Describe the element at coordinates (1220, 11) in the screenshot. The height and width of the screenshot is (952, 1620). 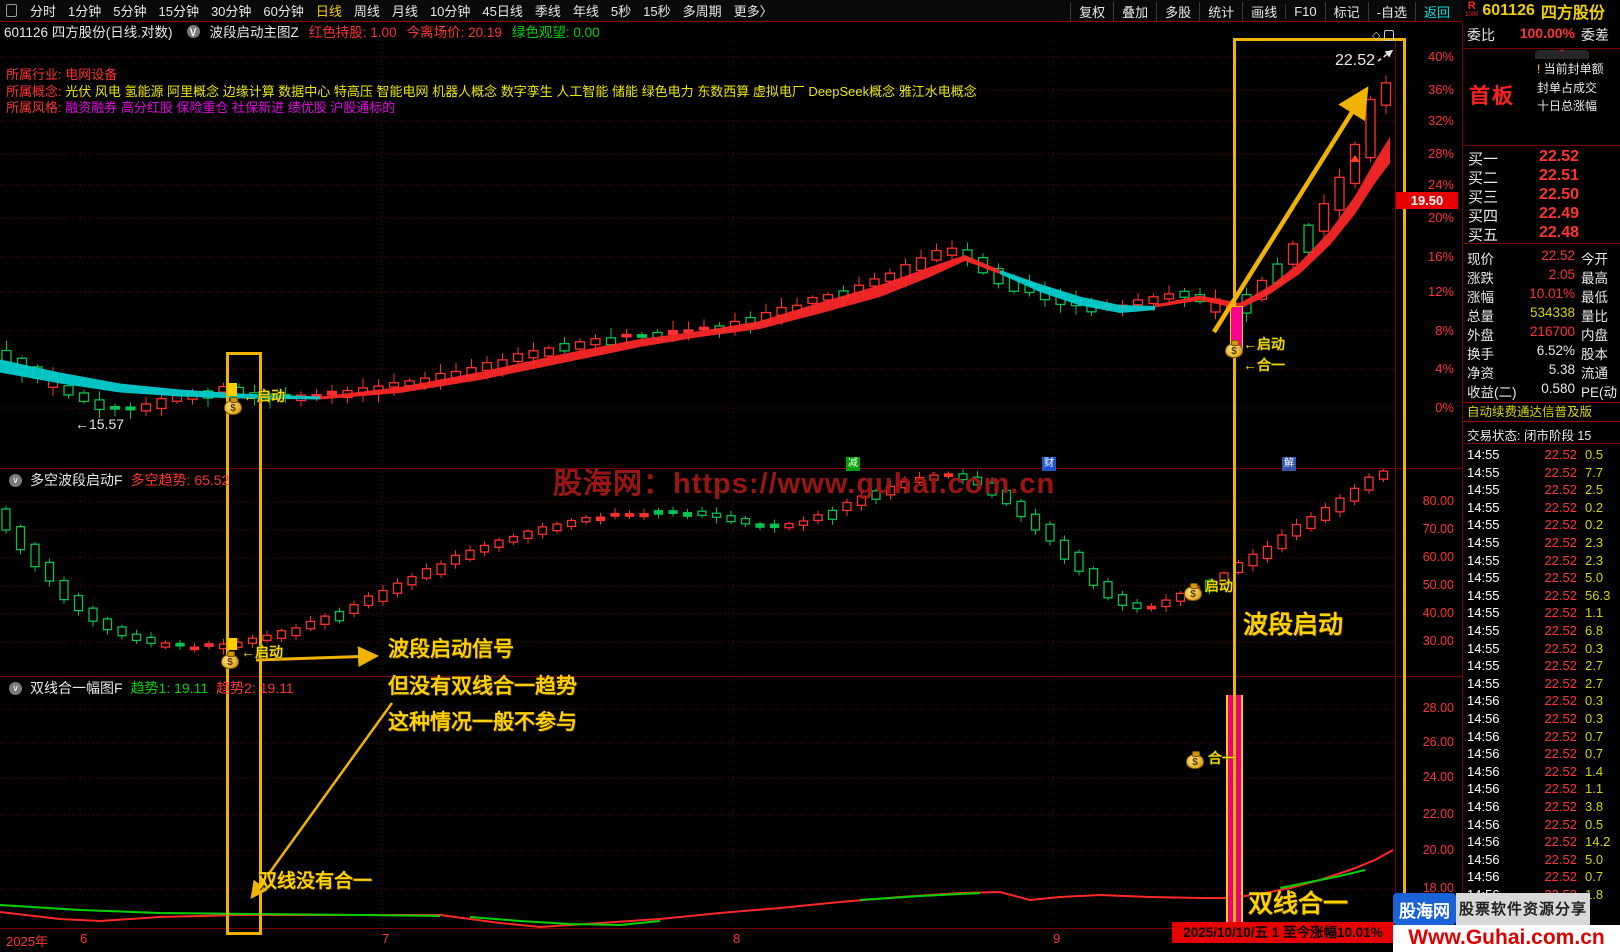
I see `toolbar-统计: 统计` at that location.